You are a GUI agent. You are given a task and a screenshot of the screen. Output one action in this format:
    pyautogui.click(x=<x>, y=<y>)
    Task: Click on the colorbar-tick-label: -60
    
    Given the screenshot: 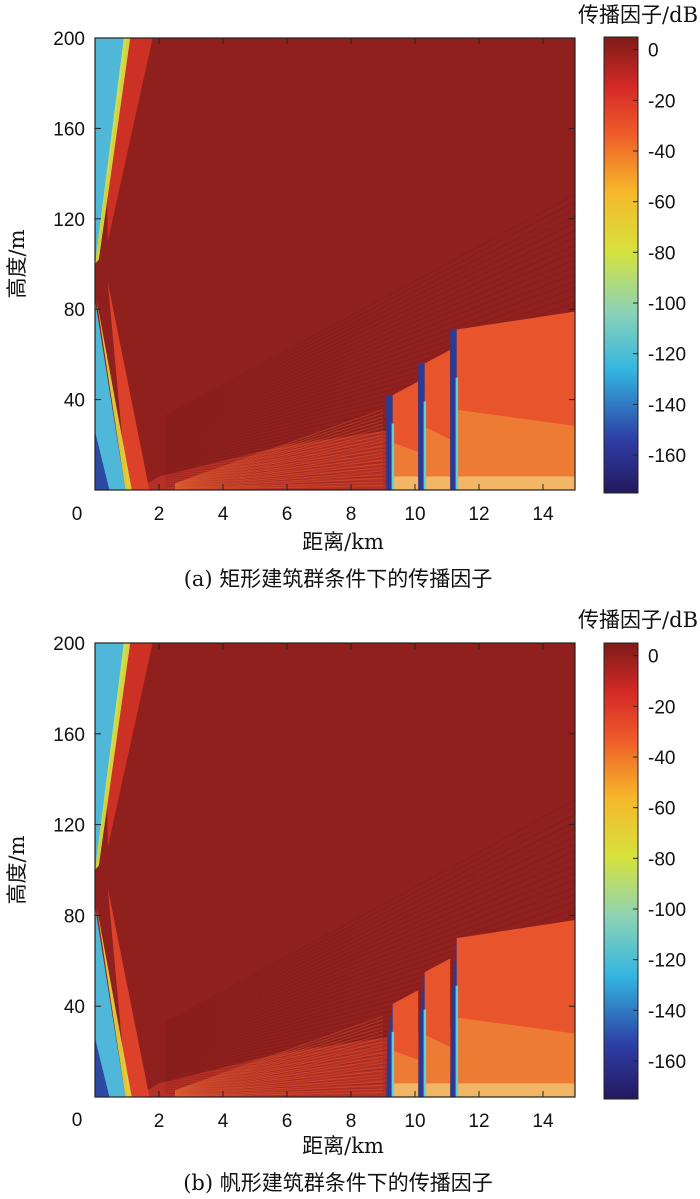 What is the action you would take?
    pyautogui.click(x=661, y=809)
    